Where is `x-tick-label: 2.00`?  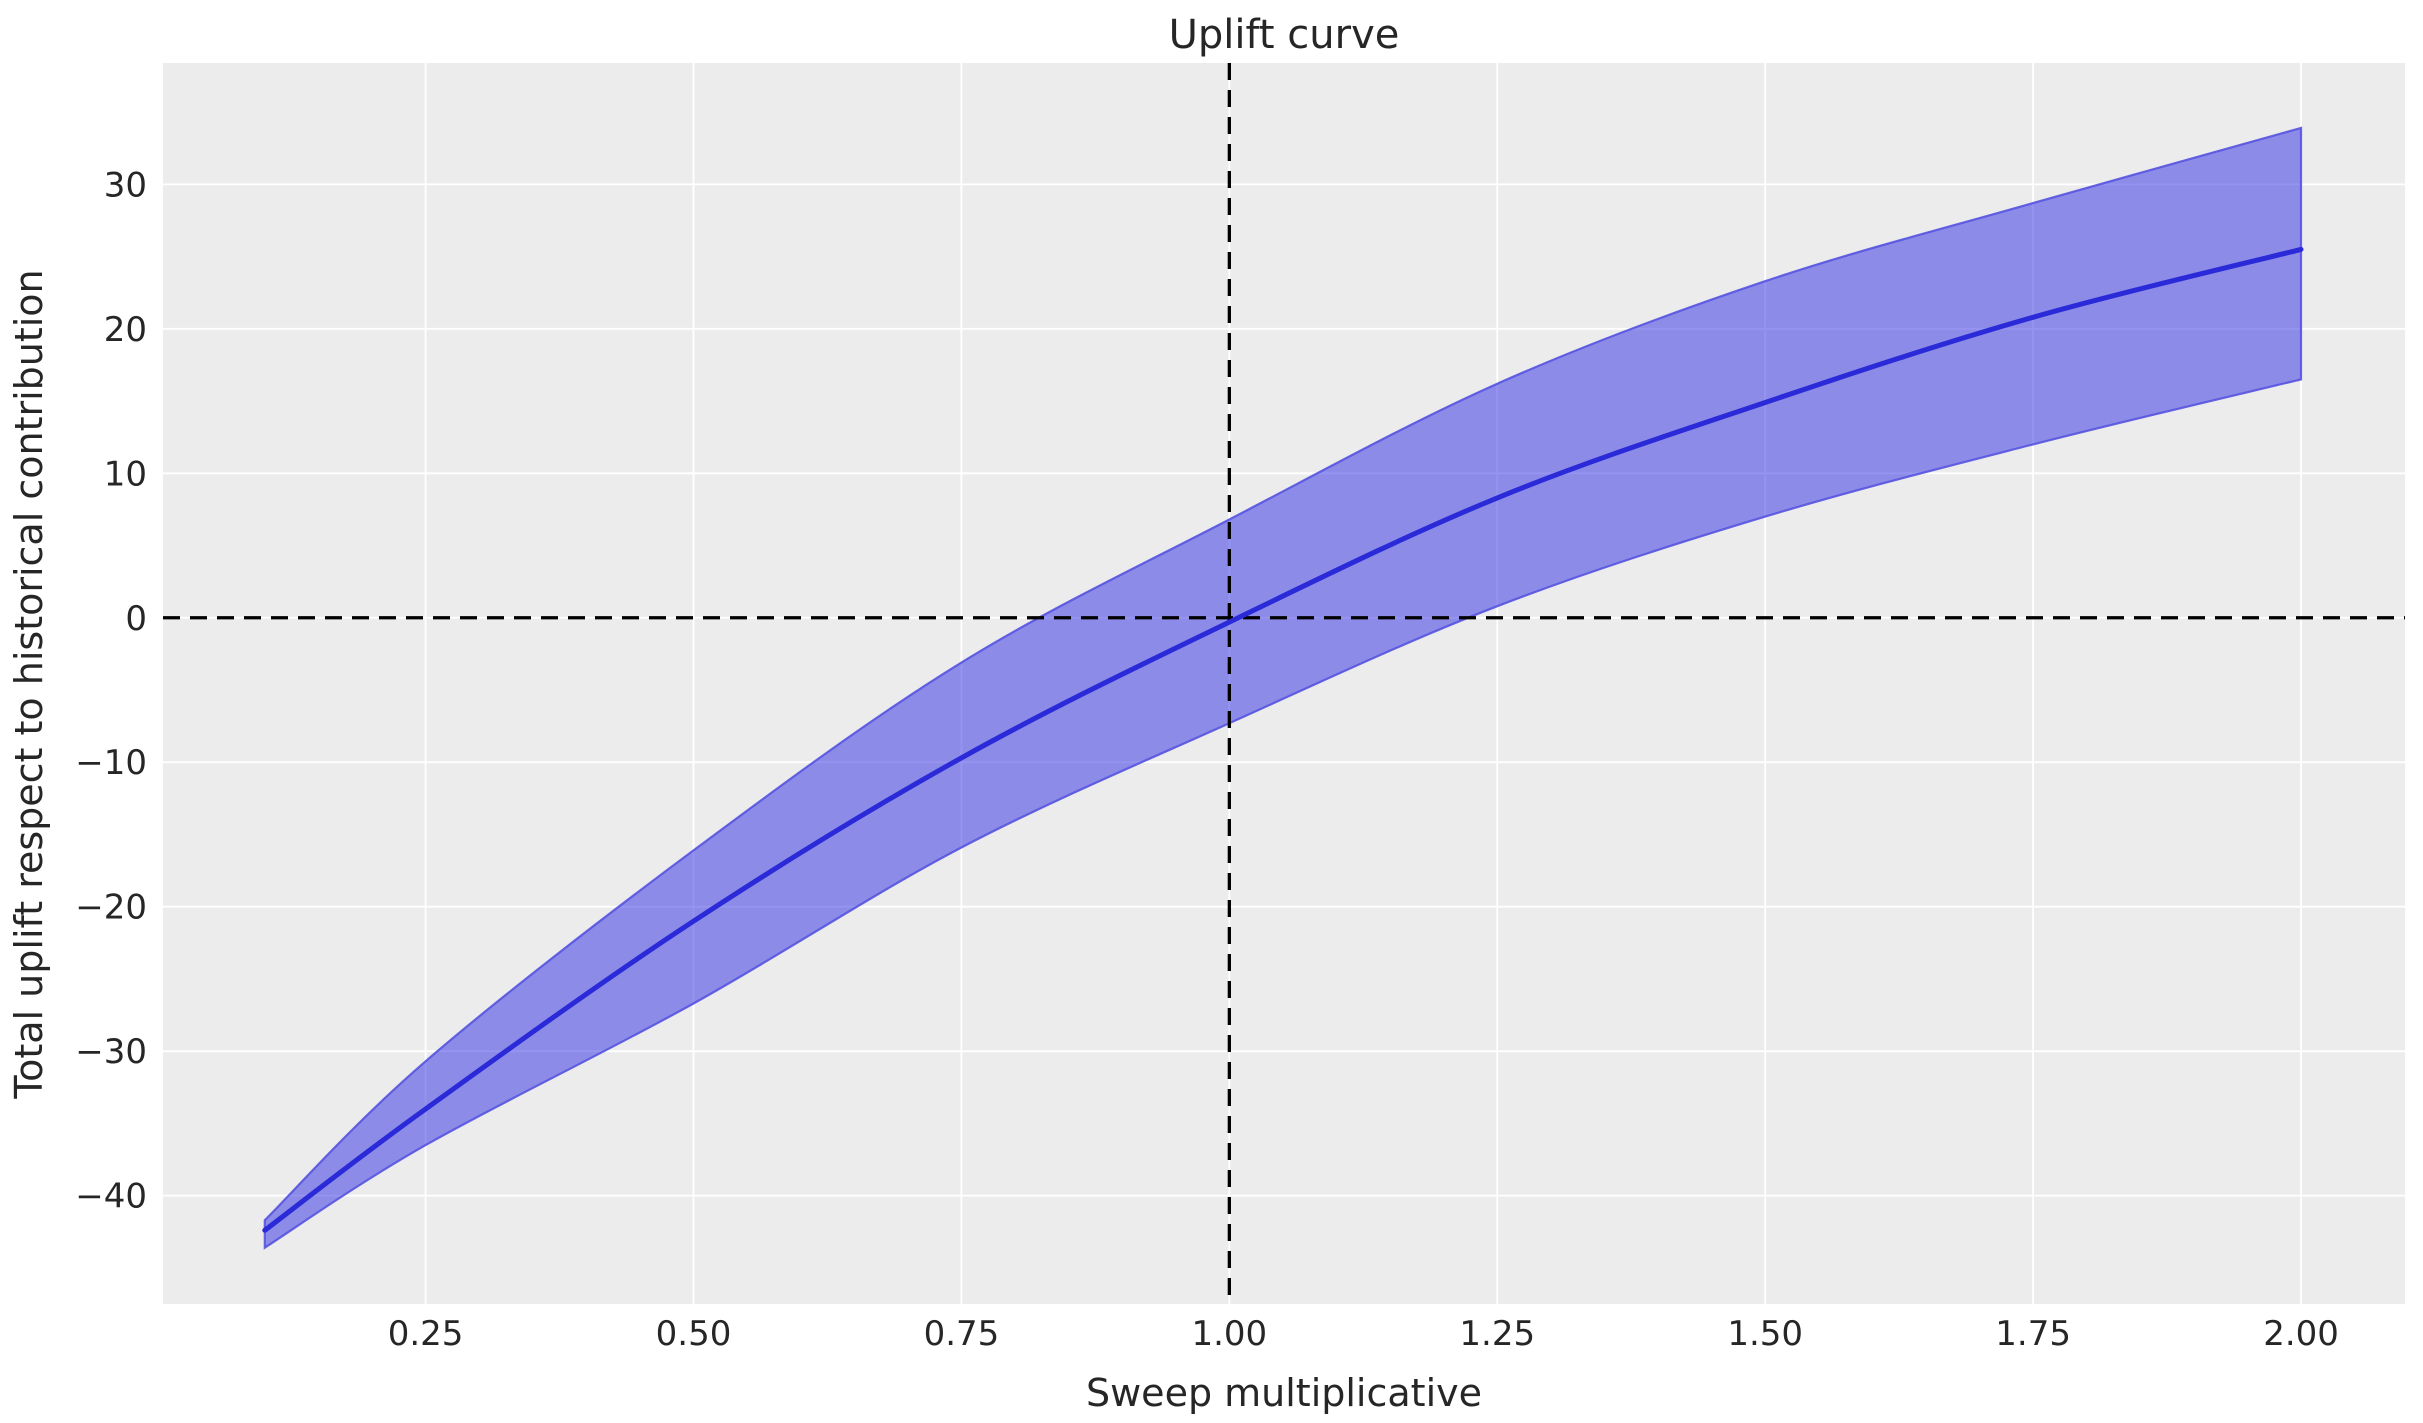 x-tick-label: 2.00 is located at coordinates (2301, 1334).